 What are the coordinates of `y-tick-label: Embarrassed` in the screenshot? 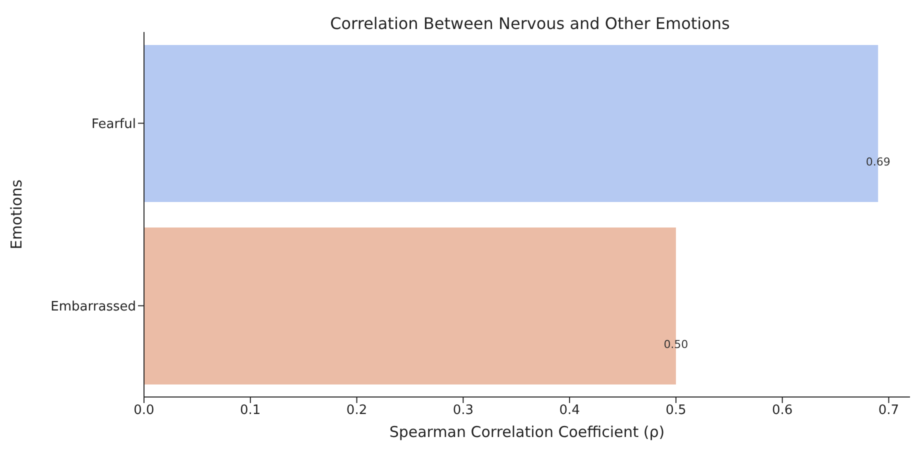 It's located at (93, 306).